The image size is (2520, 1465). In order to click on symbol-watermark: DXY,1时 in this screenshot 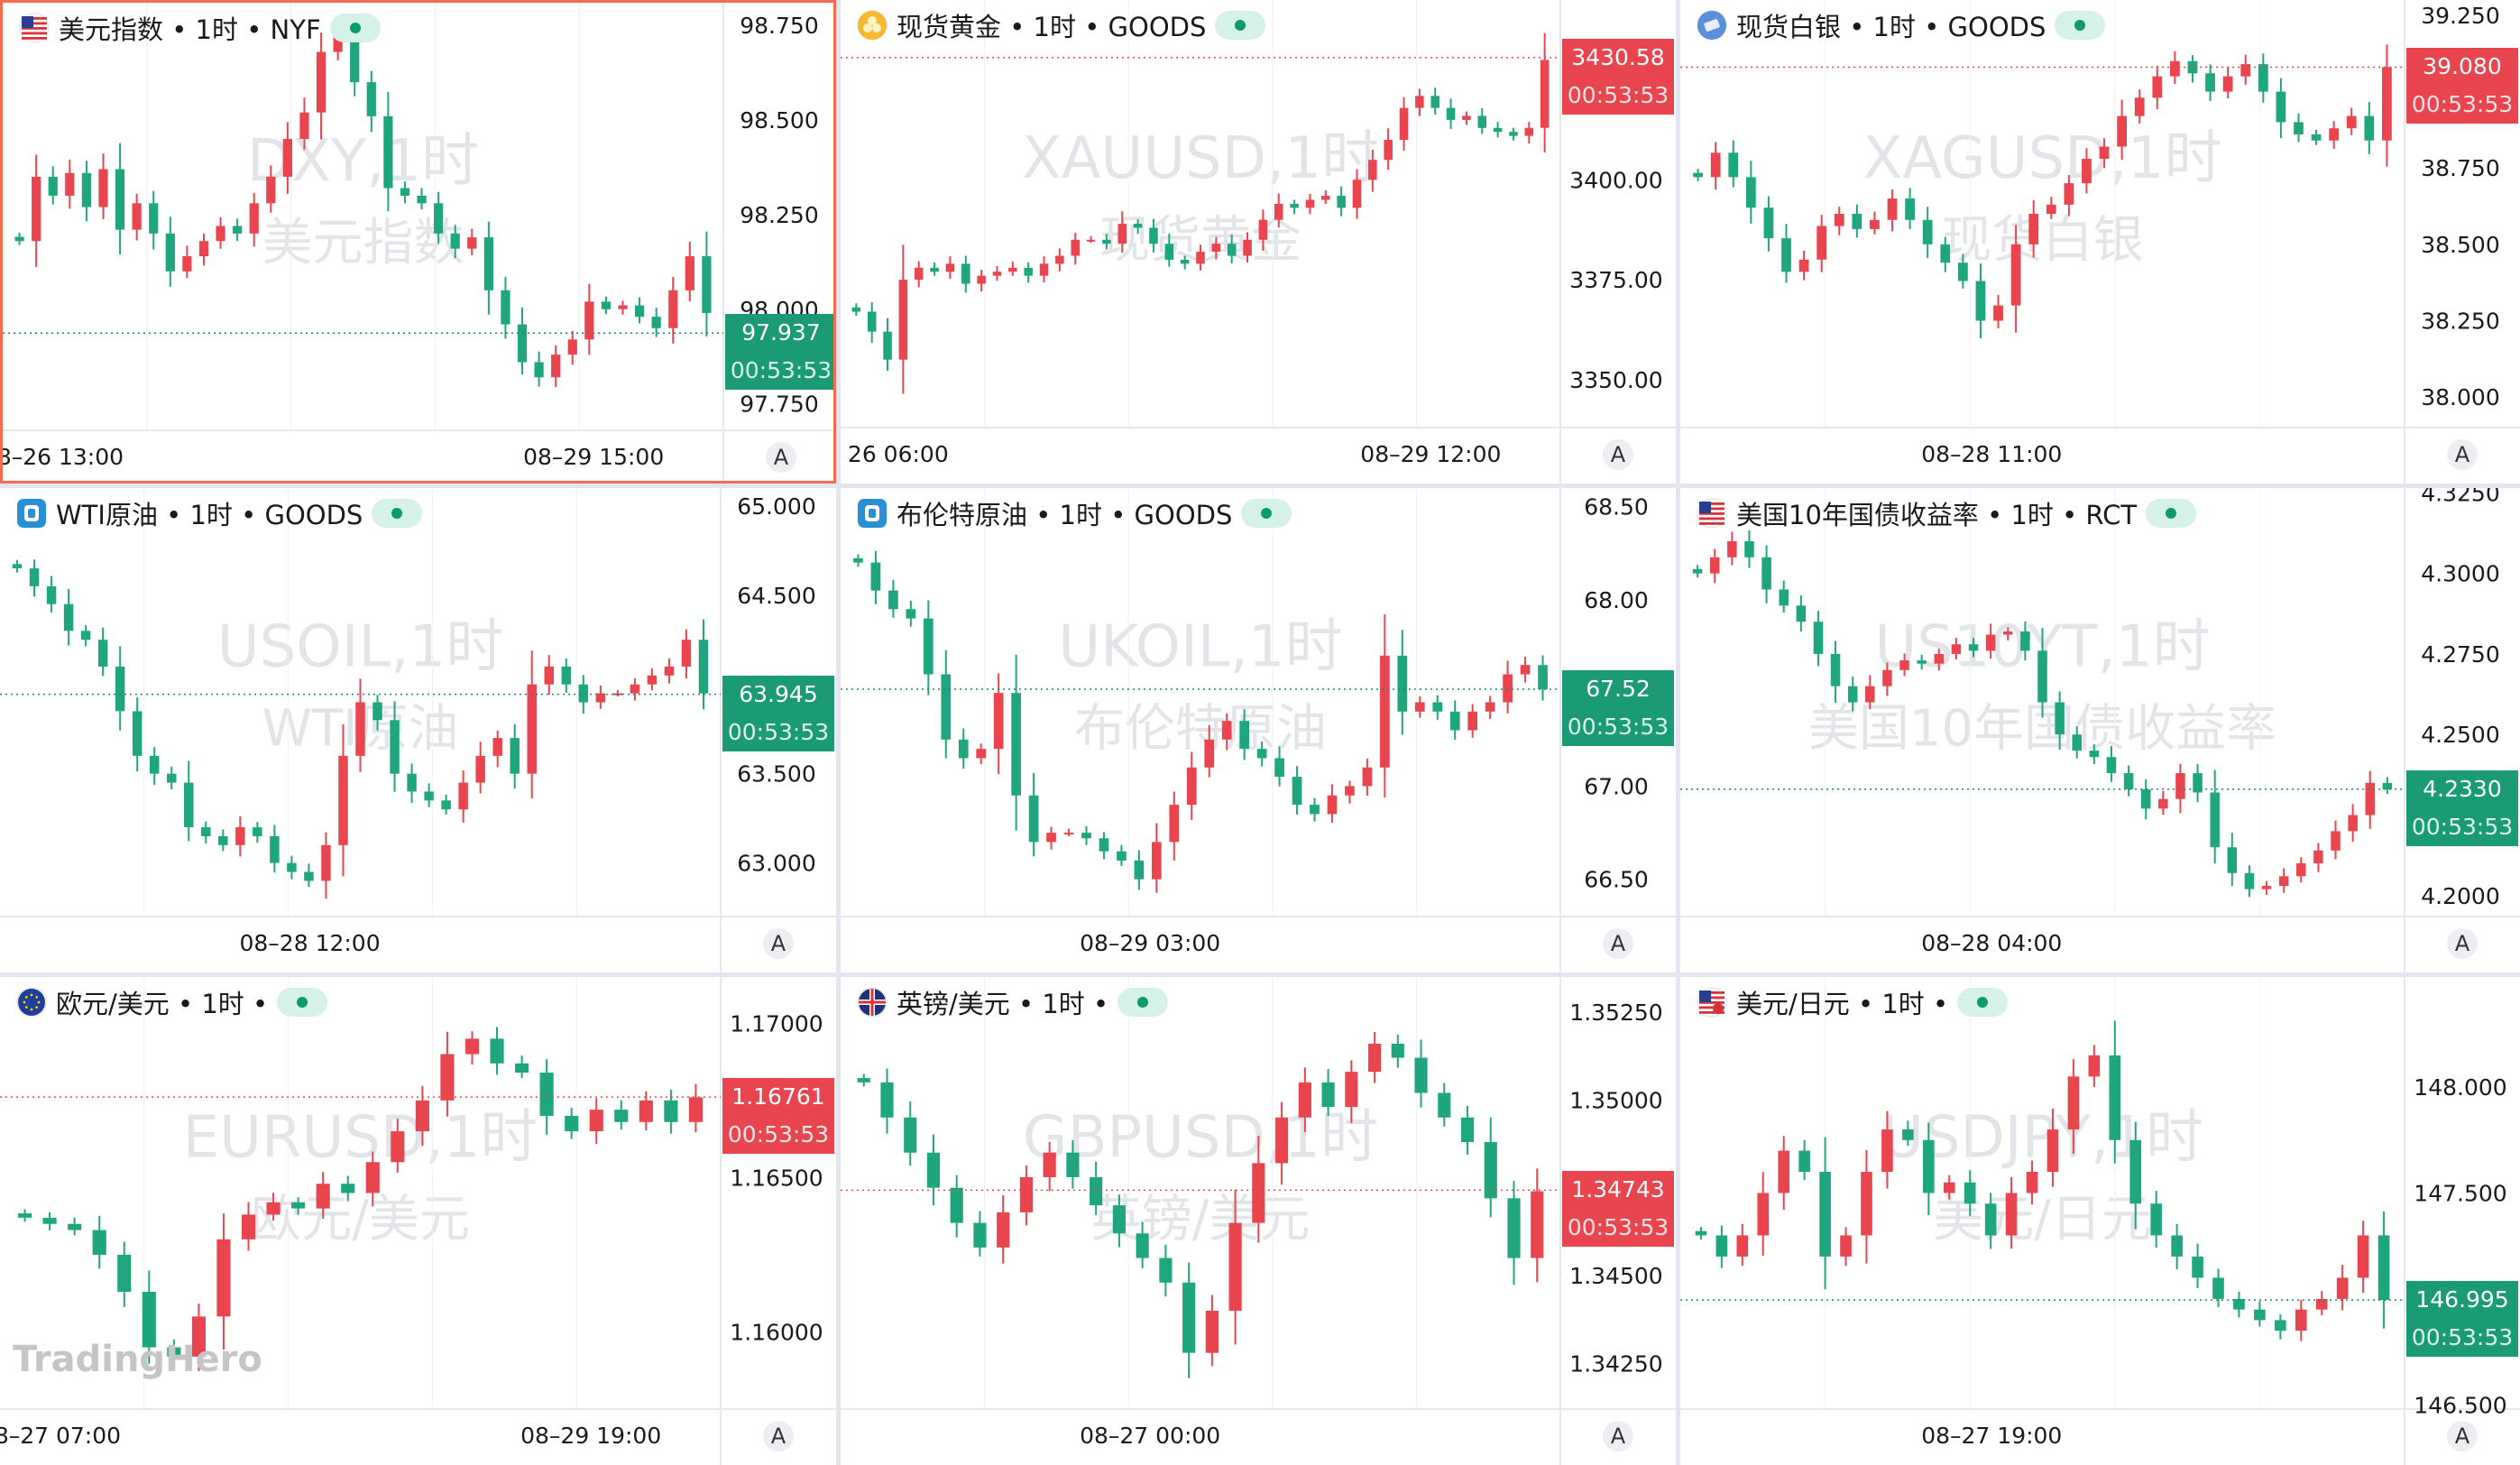, I will do `click(363, 162)`.